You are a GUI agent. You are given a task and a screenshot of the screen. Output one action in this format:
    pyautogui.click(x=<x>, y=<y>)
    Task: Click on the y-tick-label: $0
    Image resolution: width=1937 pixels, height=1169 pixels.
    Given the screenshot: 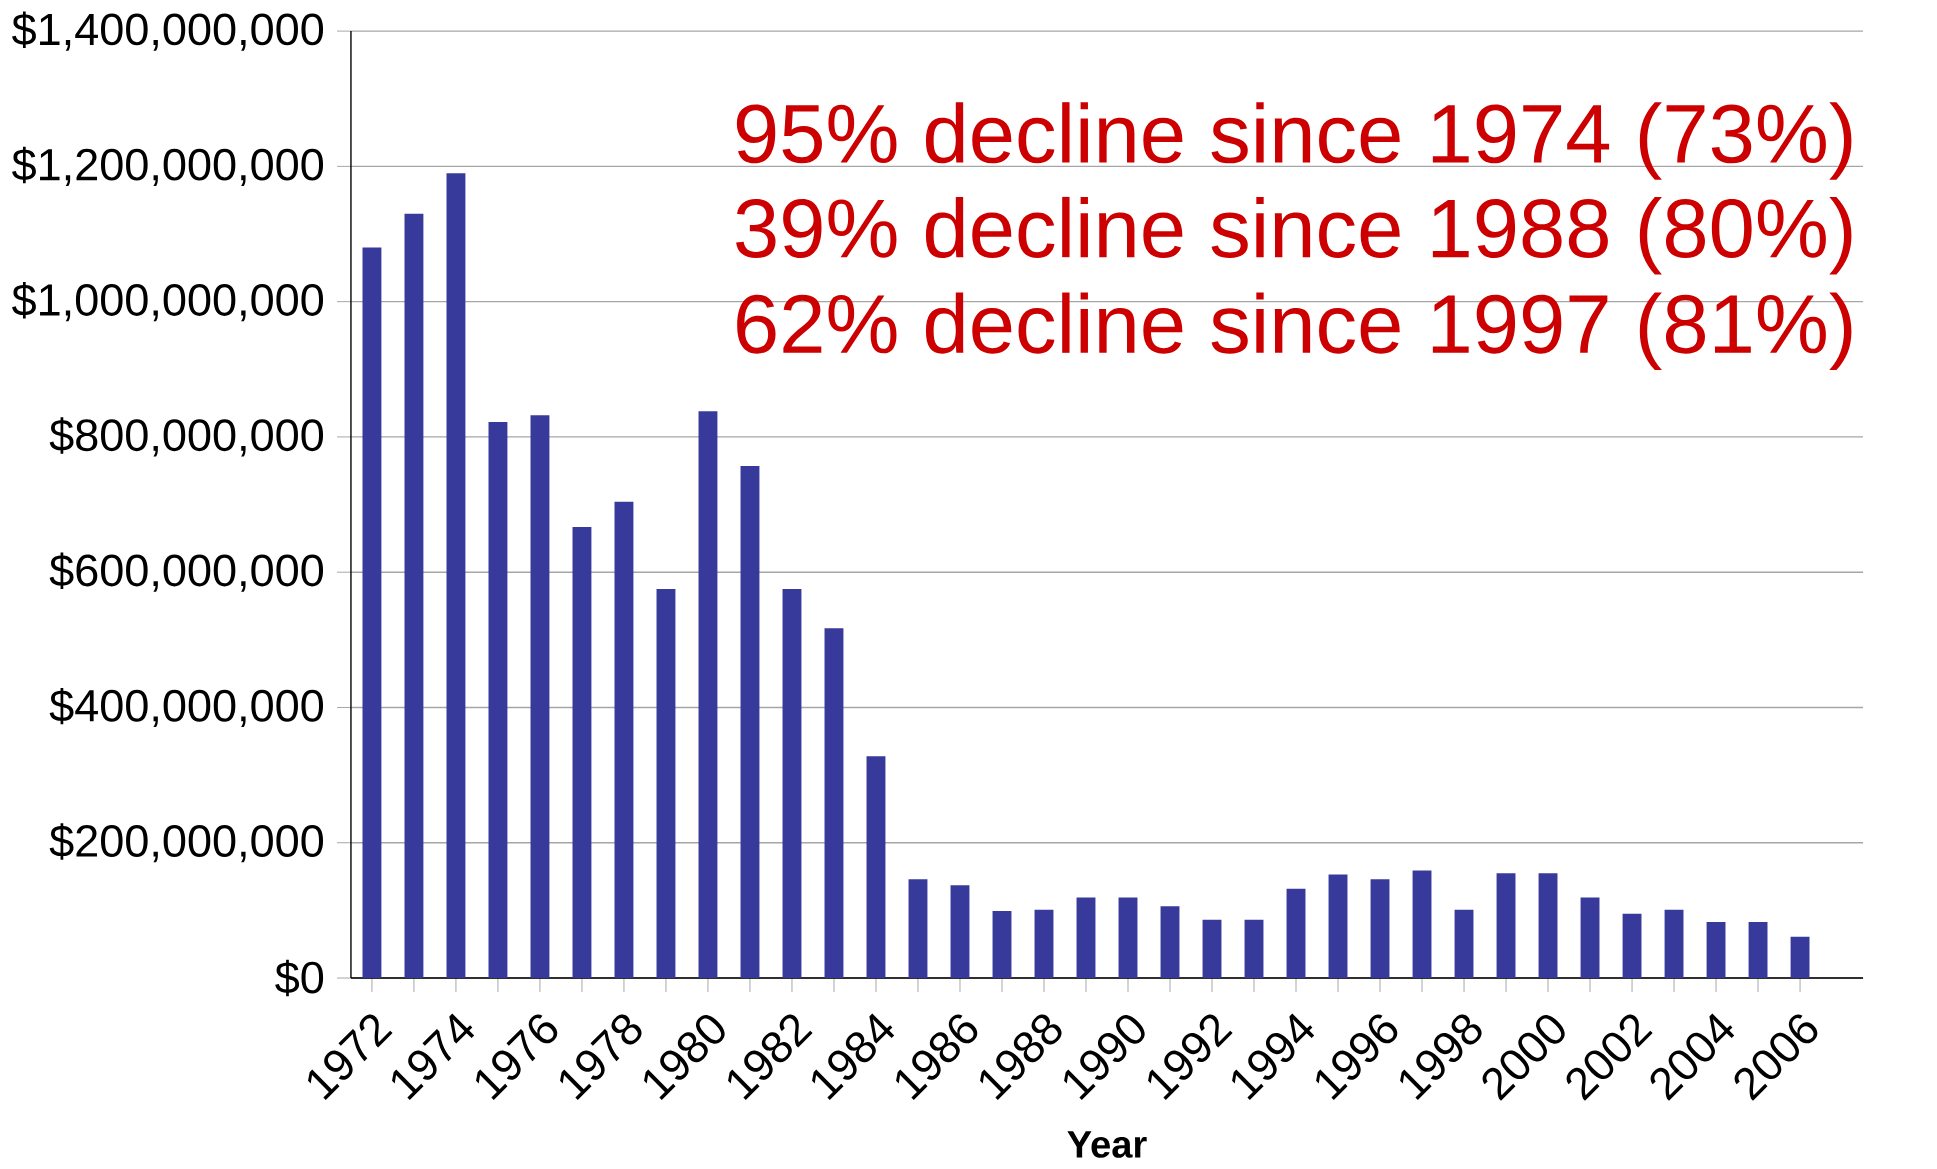 What is the action you would take?
    pyautogui.click(x=299, y=978)
    